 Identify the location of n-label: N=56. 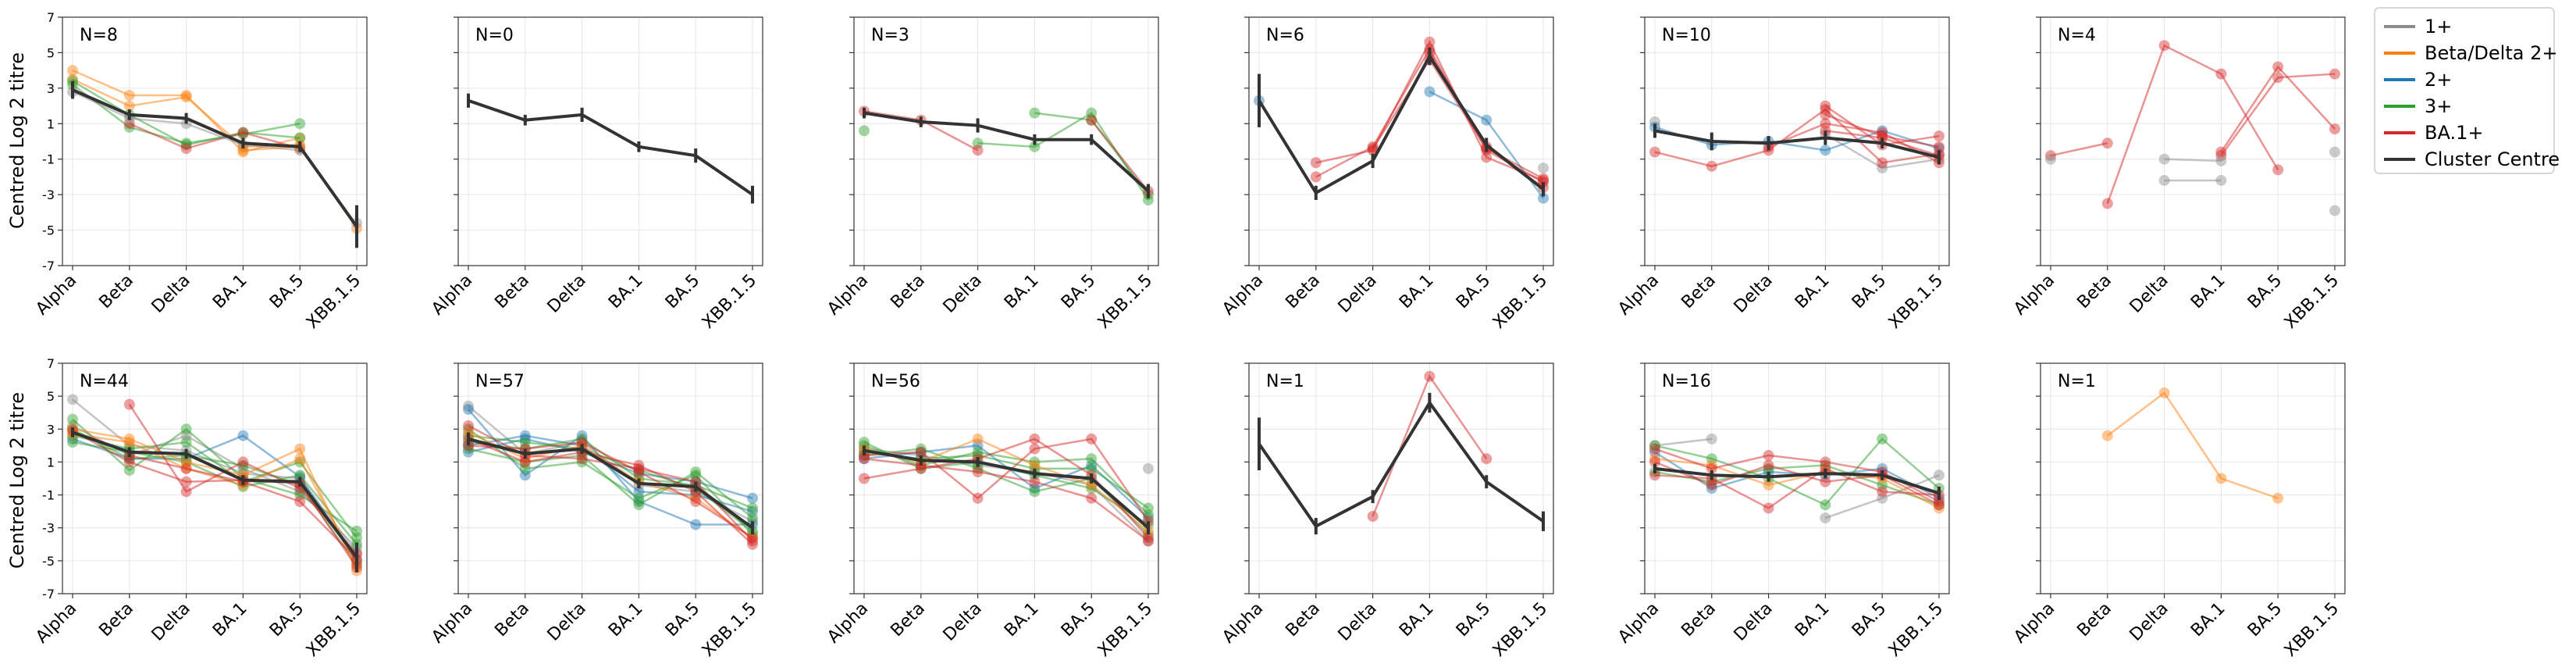
(895, 381).